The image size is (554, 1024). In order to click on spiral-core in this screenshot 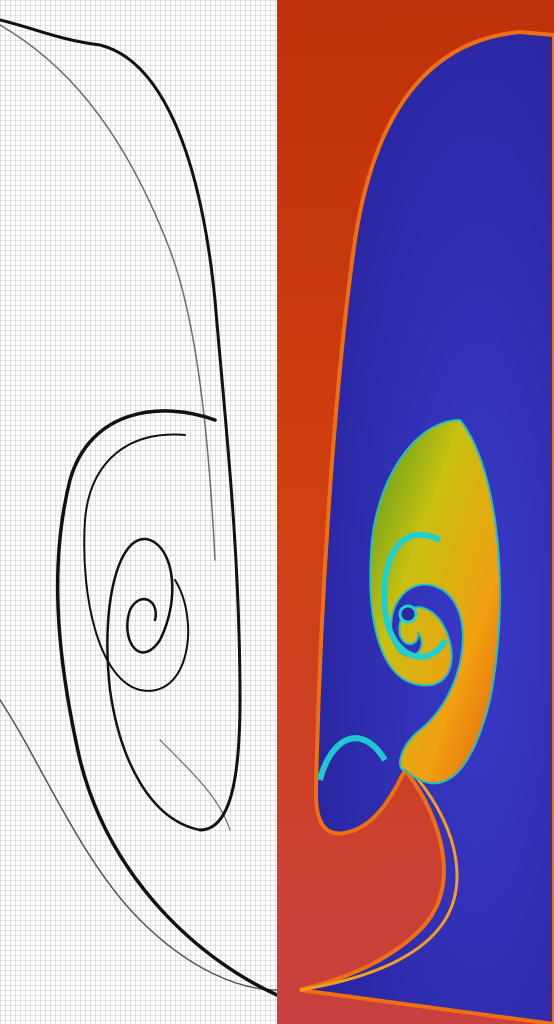, I will do `click(408, 614)`.